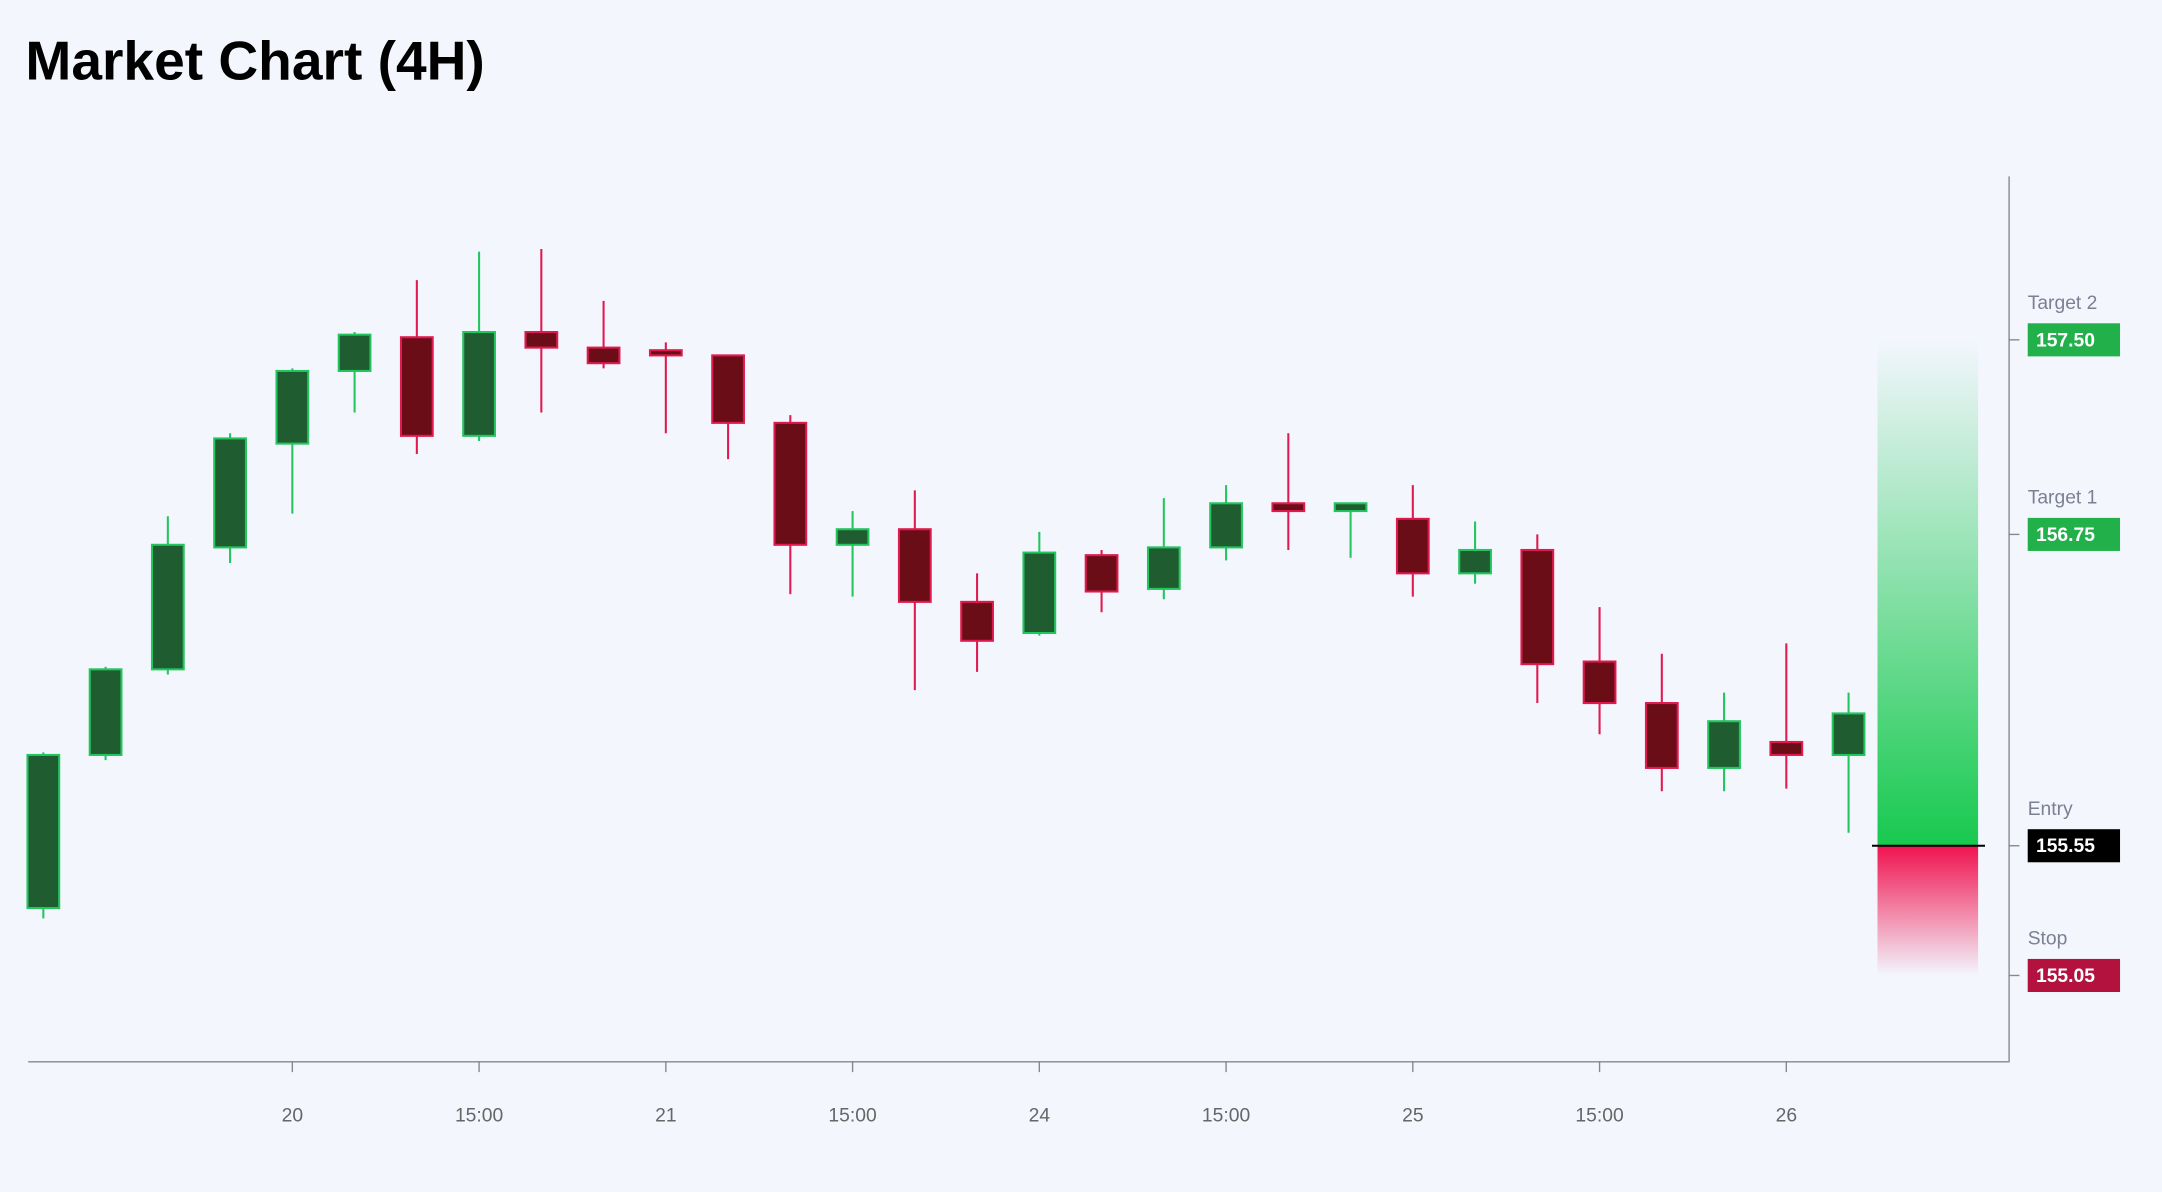  I want to click on level-value: 155.05, so click(2065, 976).